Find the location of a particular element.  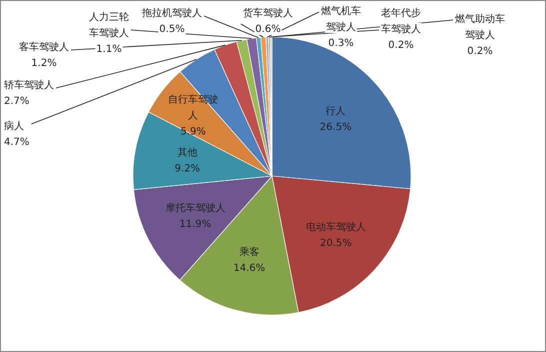

slice-label: 病人 is located at coordinates (14, 126).